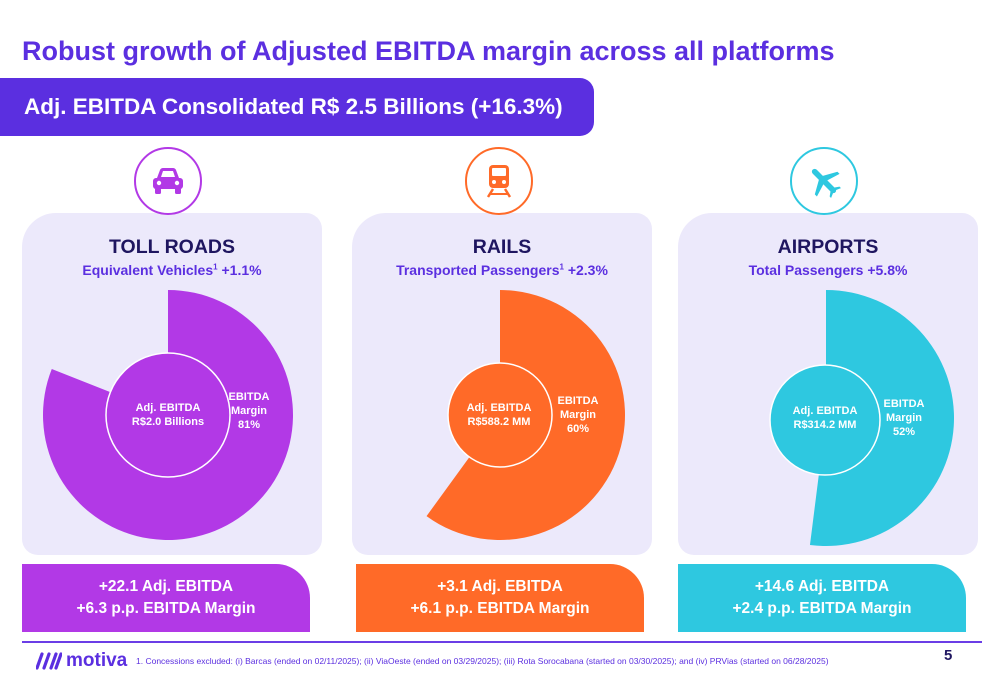 The height and width of the screenshot is (685, 1000). What do you see at coordinates (828, 247) in the screenshot?
I see `airports-title: AIRPORTS` at bounding box center [828, 247].